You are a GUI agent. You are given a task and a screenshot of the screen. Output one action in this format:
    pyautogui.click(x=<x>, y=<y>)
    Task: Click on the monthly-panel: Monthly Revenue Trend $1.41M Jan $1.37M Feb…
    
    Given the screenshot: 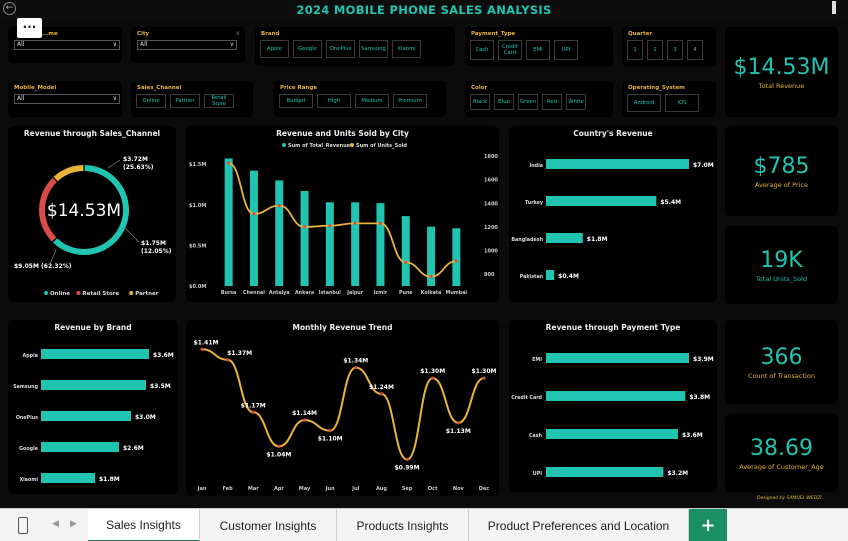 What is the action you would take?
    pyautogui.click(x=342, y=408)
    